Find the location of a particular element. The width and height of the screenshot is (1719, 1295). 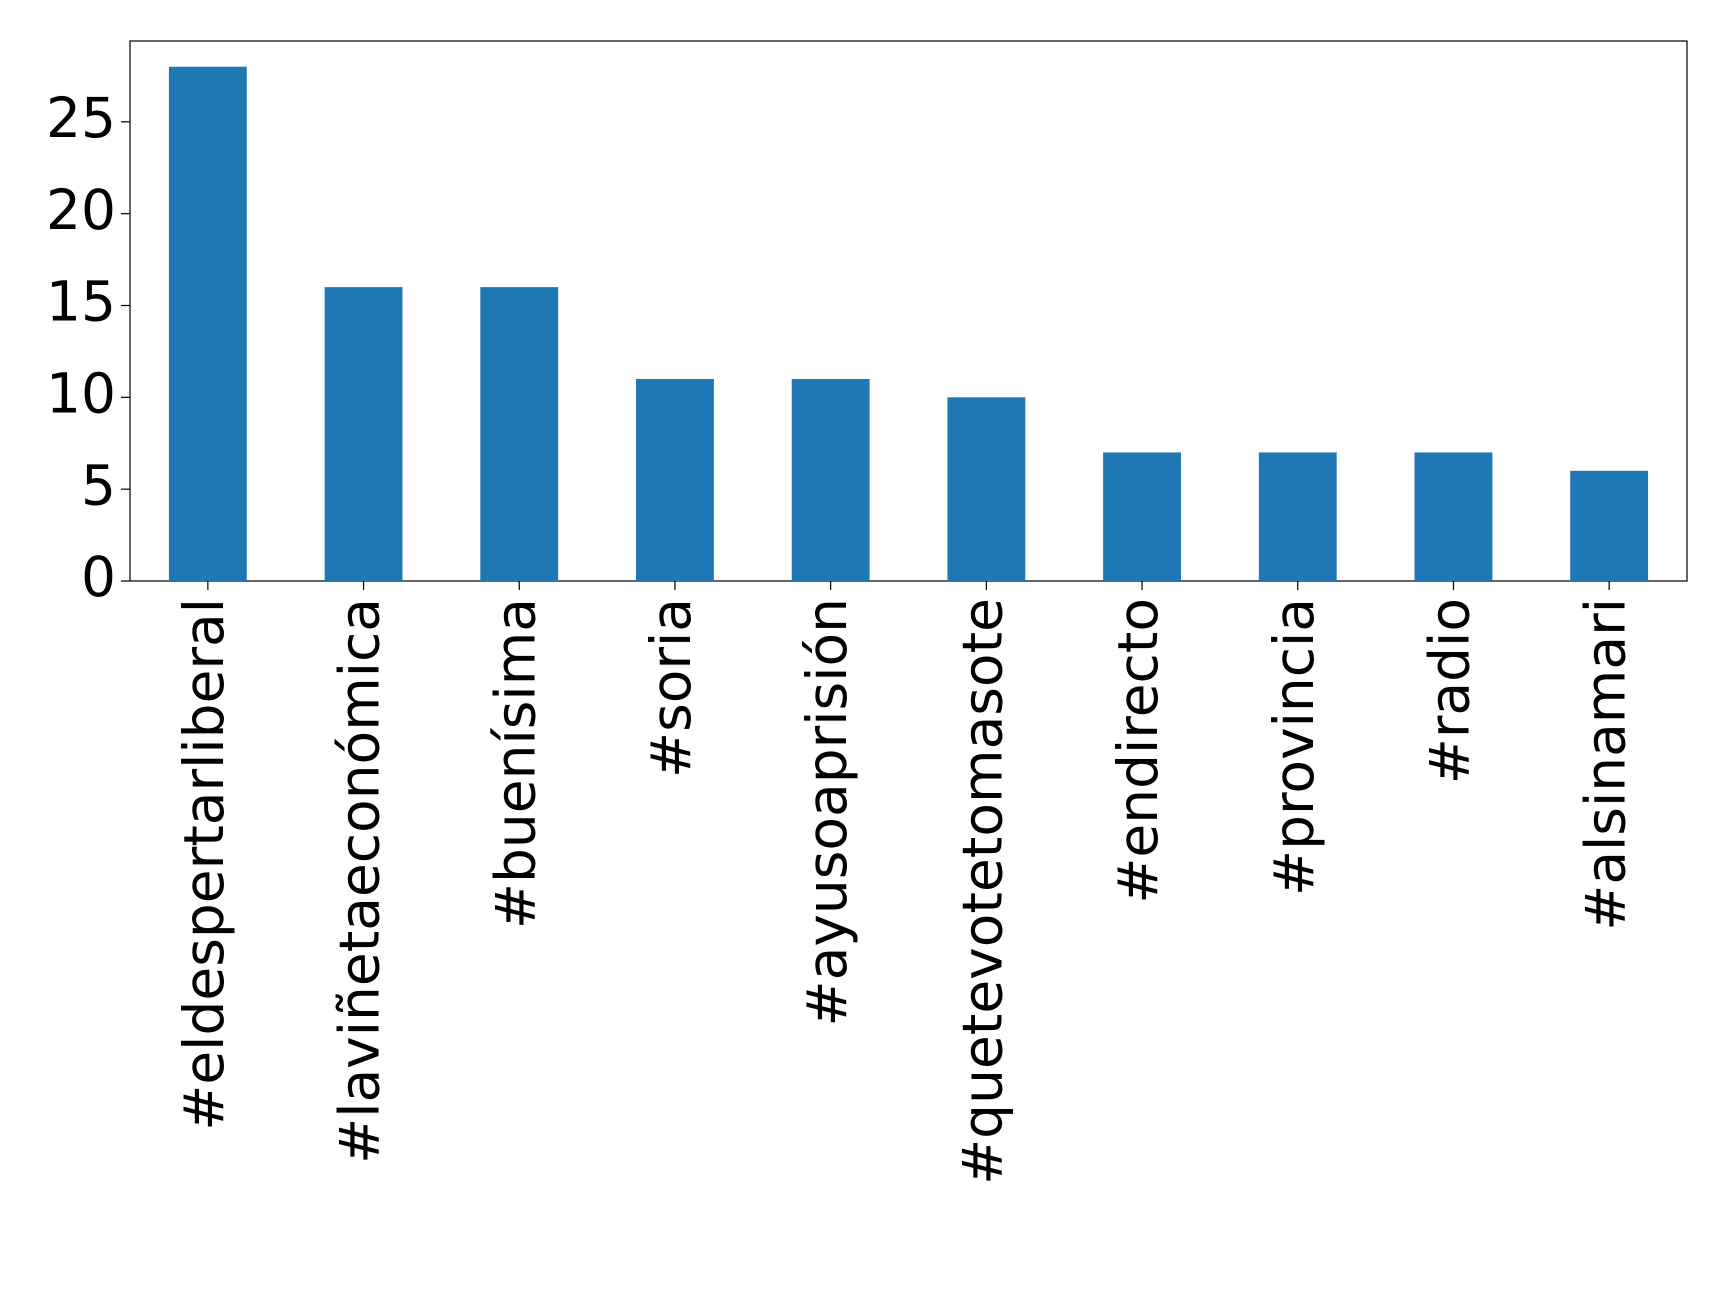

x-tick-label: #provincia is located at coordinates (1294, 747).